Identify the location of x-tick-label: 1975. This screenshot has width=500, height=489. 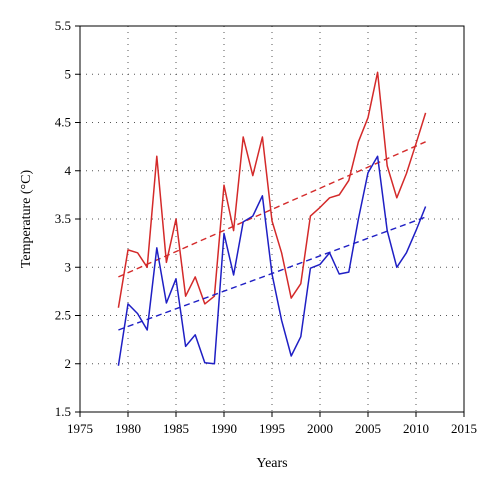
(80, 428).